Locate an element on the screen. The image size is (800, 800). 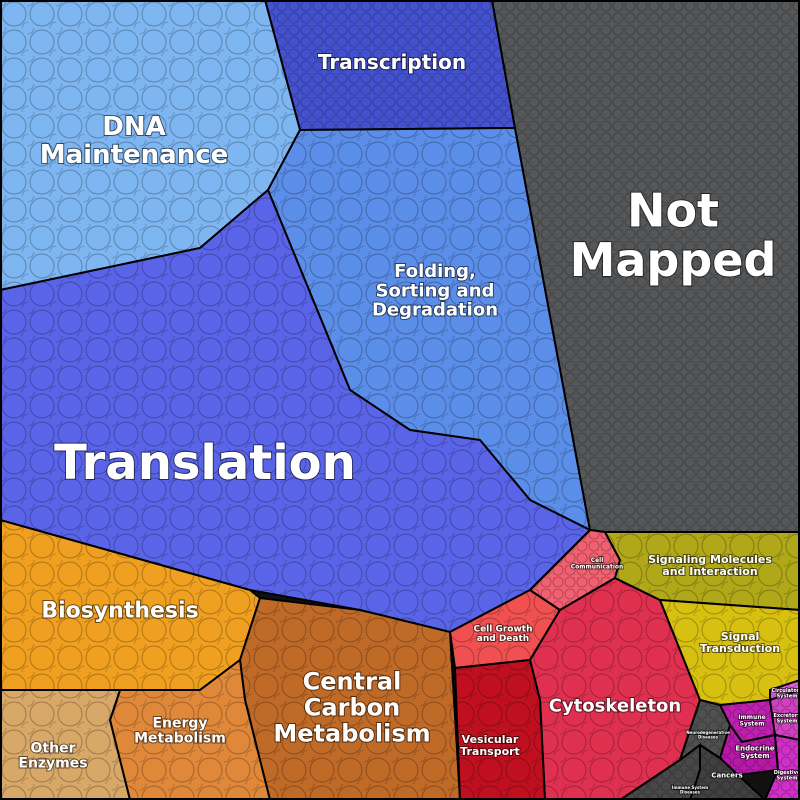
label-dna-maintenance: DNA Maintenance is located at coordinates (134, 141).